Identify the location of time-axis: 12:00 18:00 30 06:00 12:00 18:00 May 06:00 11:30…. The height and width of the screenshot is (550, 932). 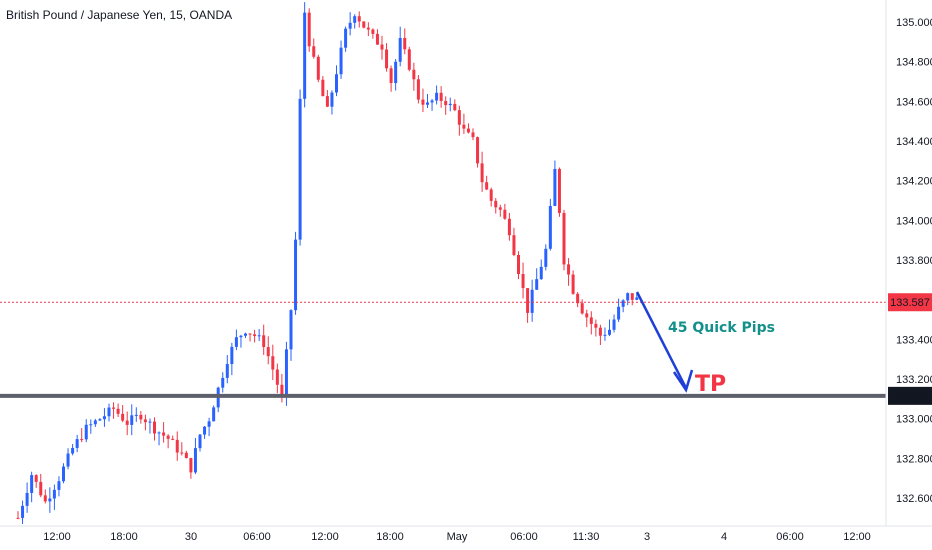
(457, 537).